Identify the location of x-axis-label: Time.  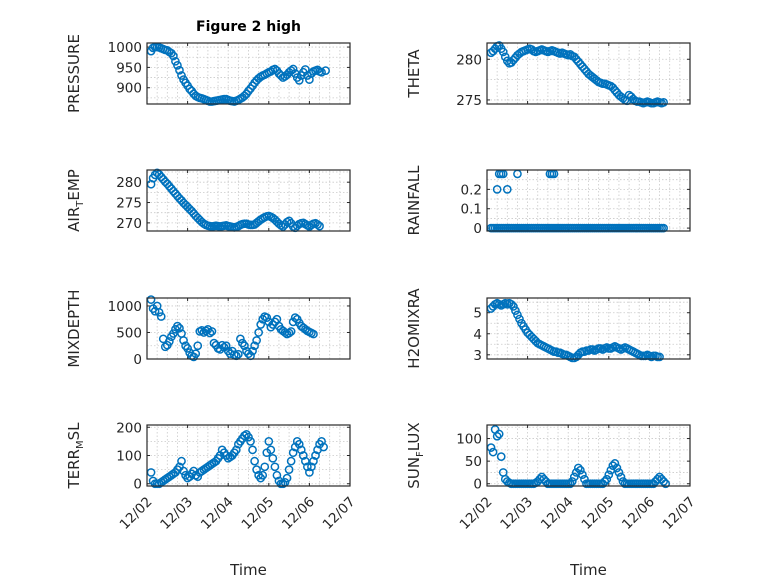
(248, 570).